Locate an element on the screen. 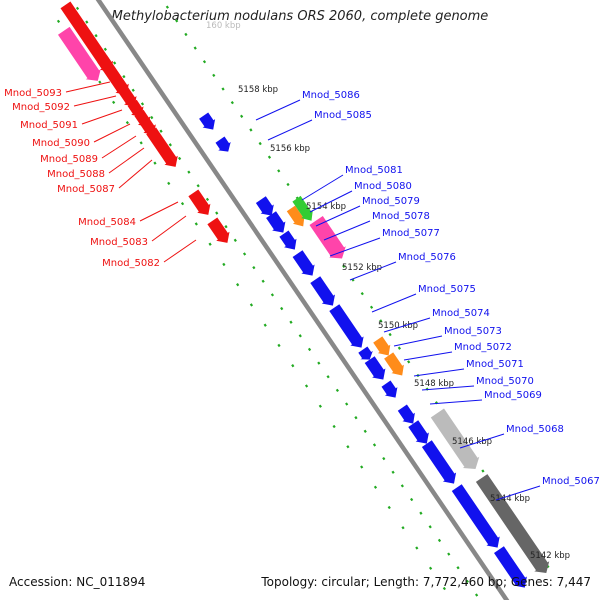  gene-label: Mnod_5085 is located at coordinates (343, 115).